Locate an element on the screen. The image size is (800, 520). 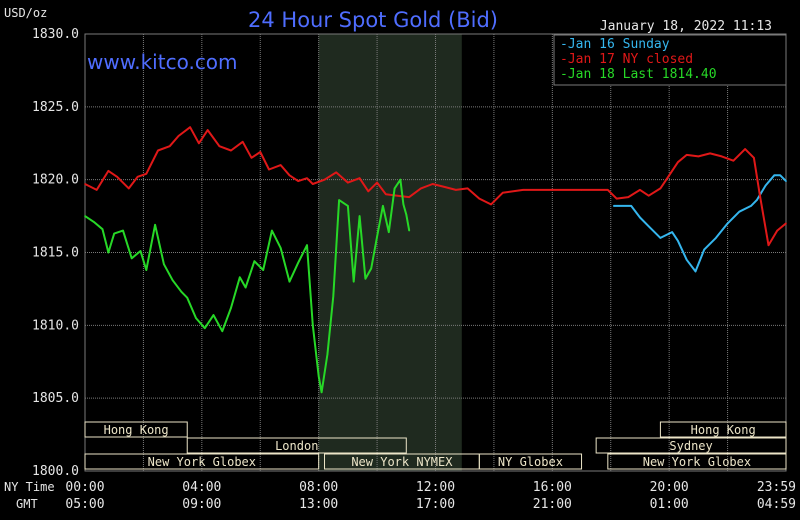
x-tick-label-ny: 20:00 is located at coordinates (669, 487).